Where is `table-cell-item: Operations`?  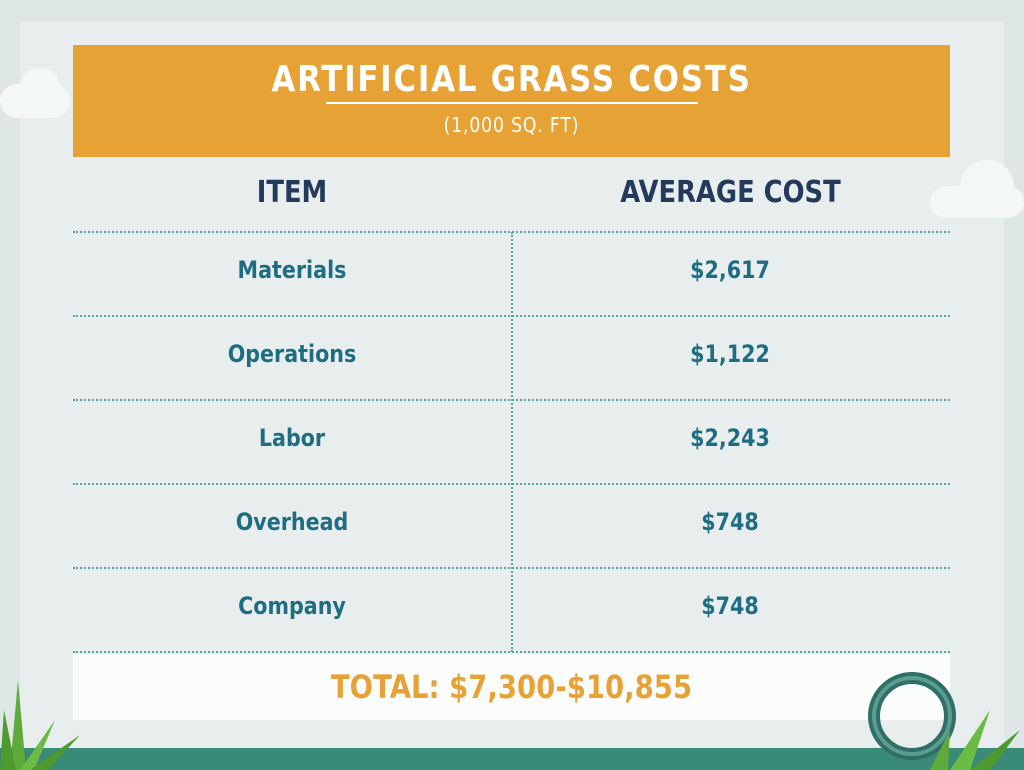
table-cell-item: Operations is located at coordinates (292, 354).